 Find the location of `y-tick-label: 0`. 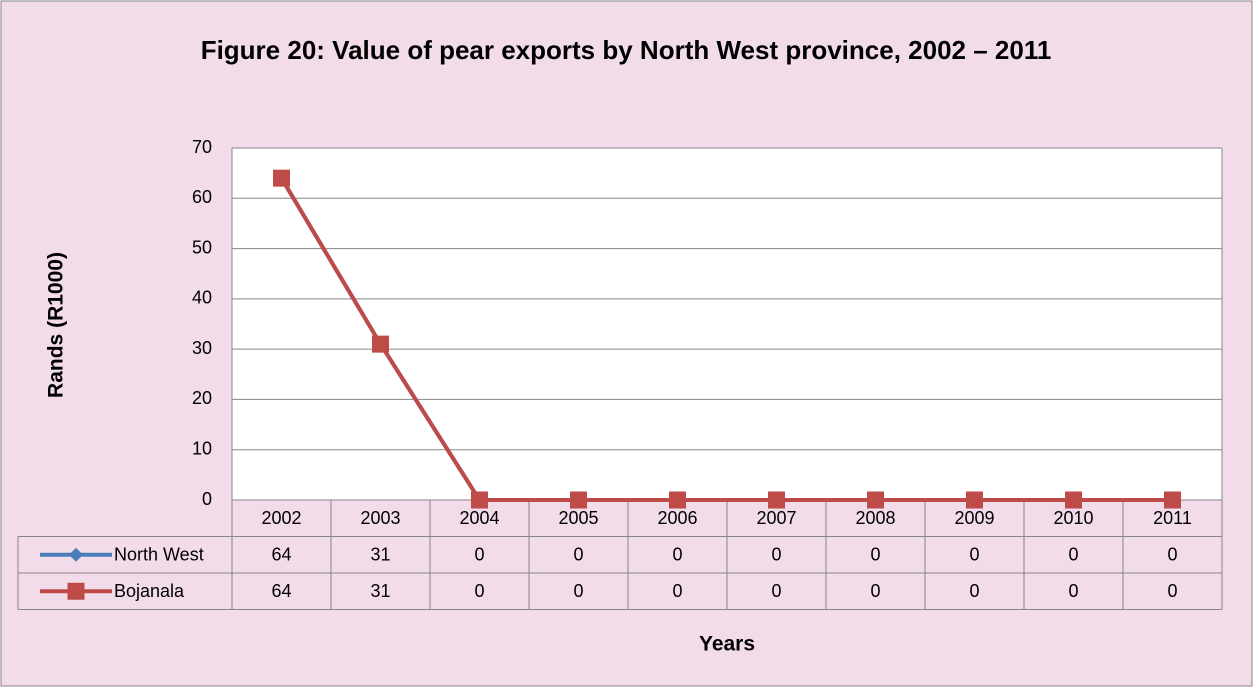

y-tick-label: 0 is located at coordinates (207, 499).